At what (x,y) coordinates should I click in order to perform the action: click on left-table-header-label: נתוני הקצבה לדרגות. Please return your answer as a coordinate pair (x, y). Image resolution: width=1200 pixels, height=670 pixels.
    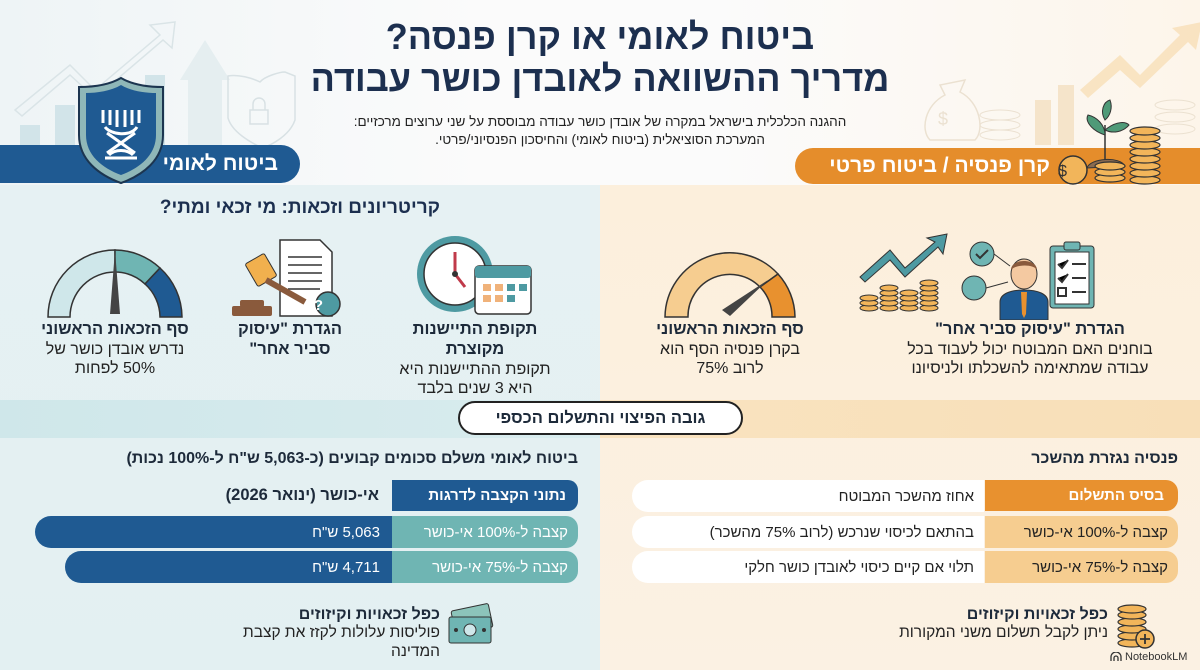
    Looking at the image, I should click on (485, 495).